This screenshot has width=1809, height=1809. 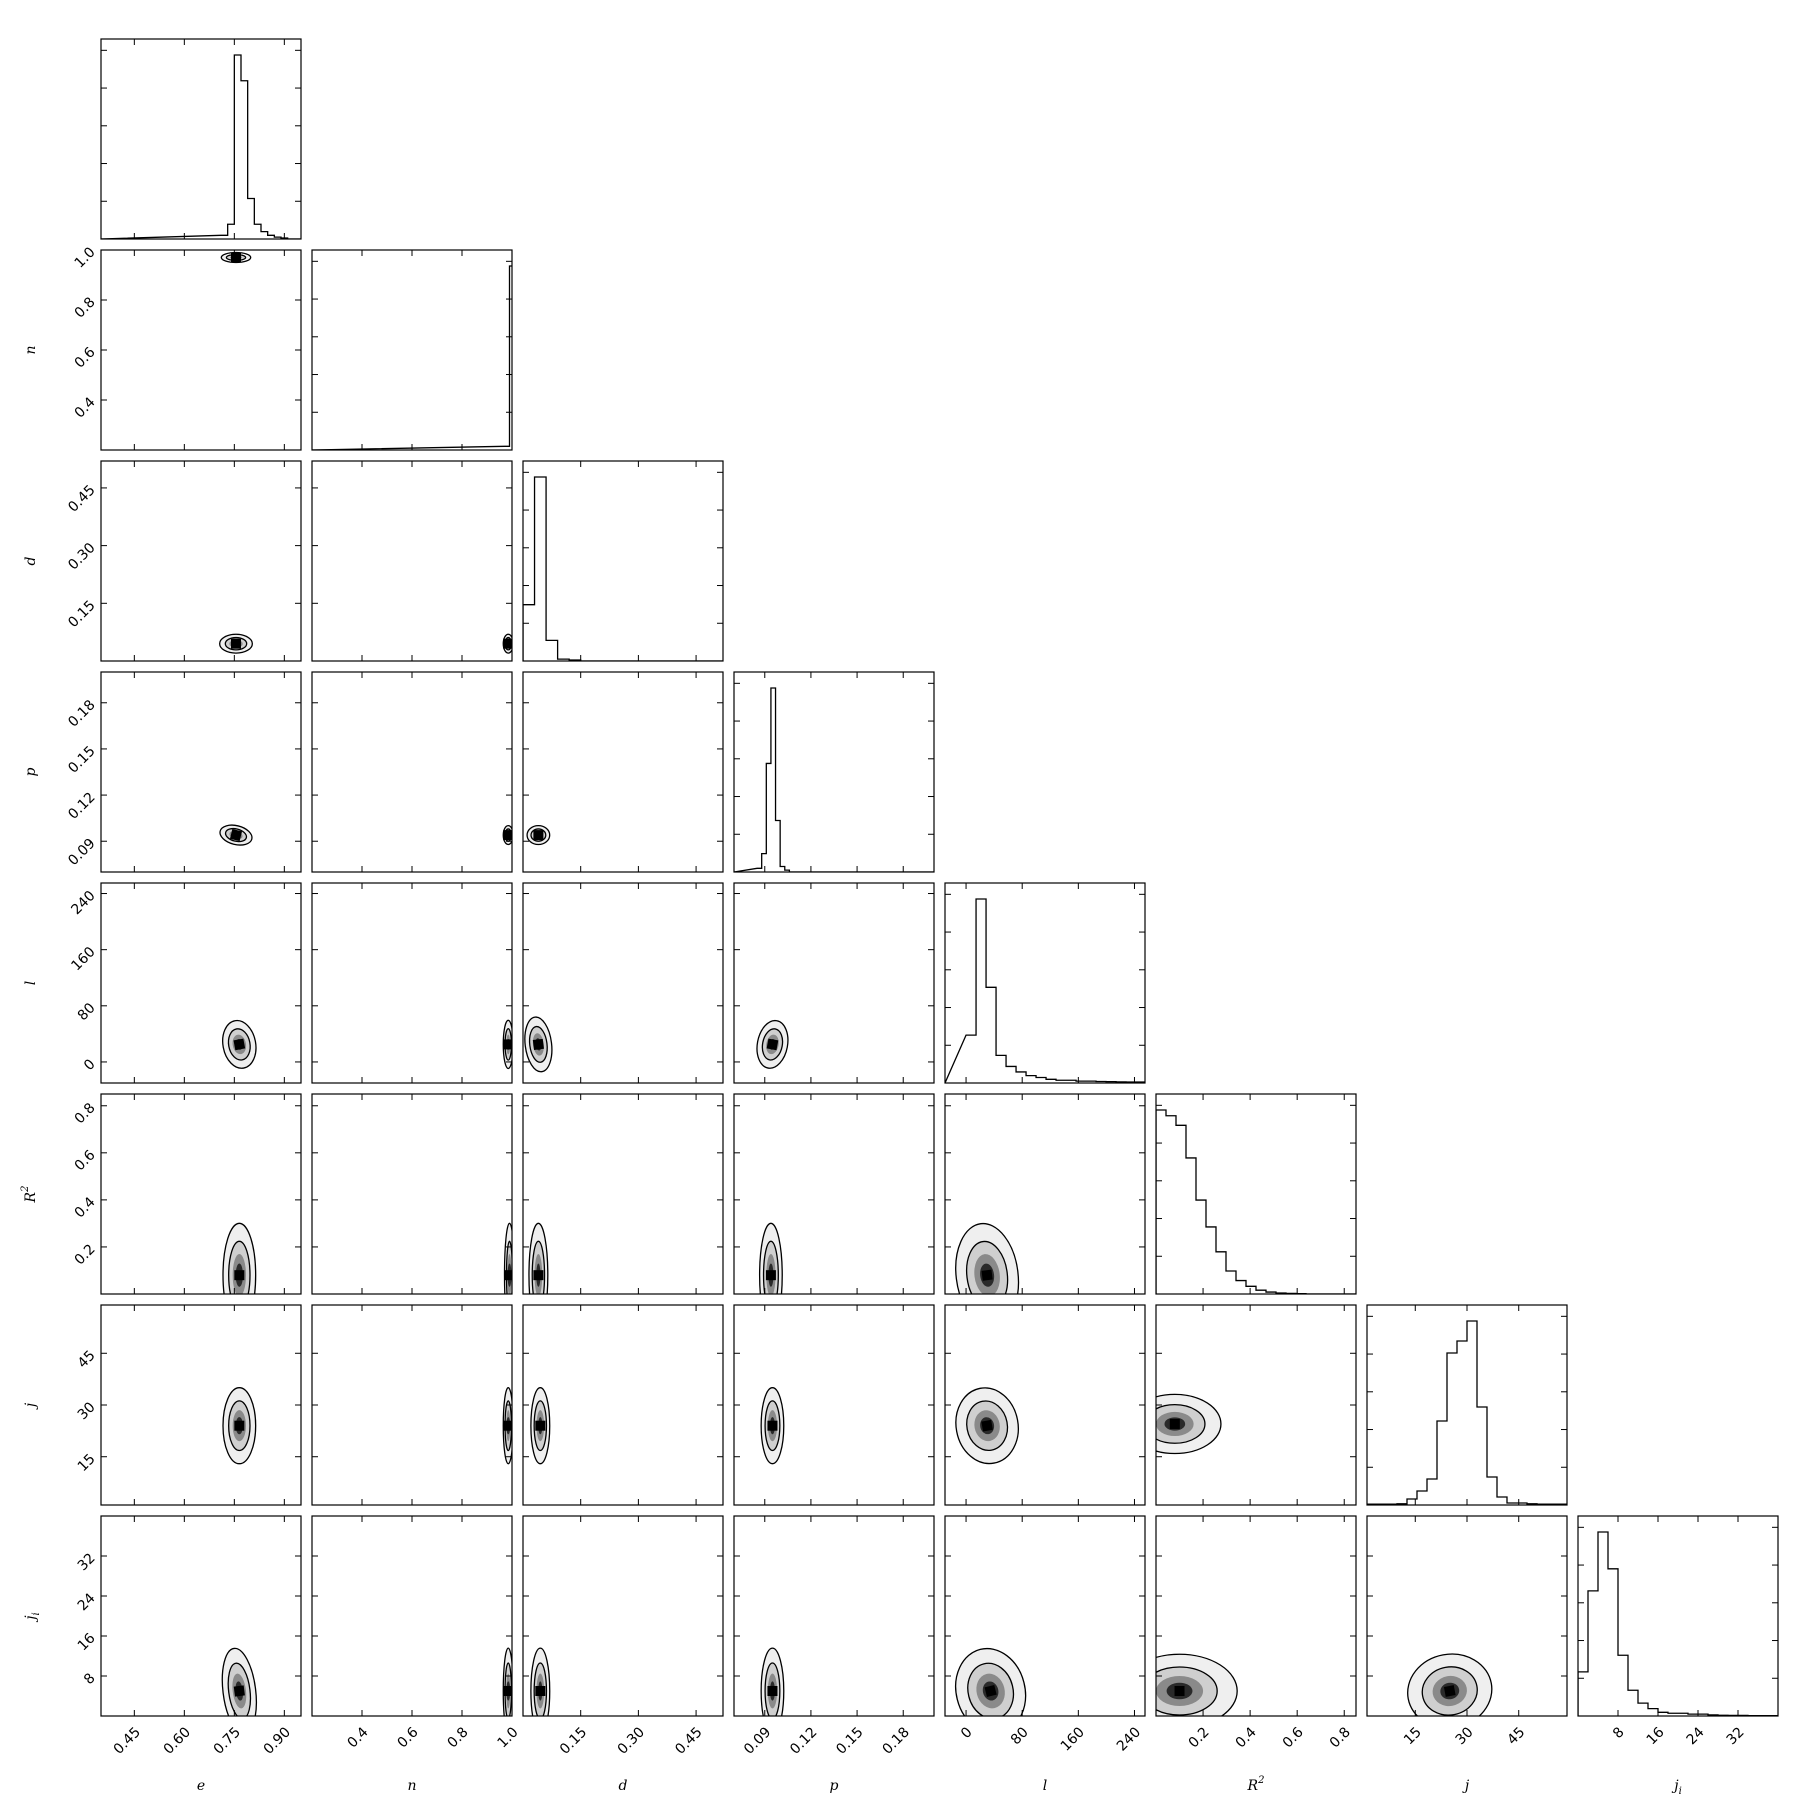 I want to click on panel-p-vs-d, so click(x=623, y=772).